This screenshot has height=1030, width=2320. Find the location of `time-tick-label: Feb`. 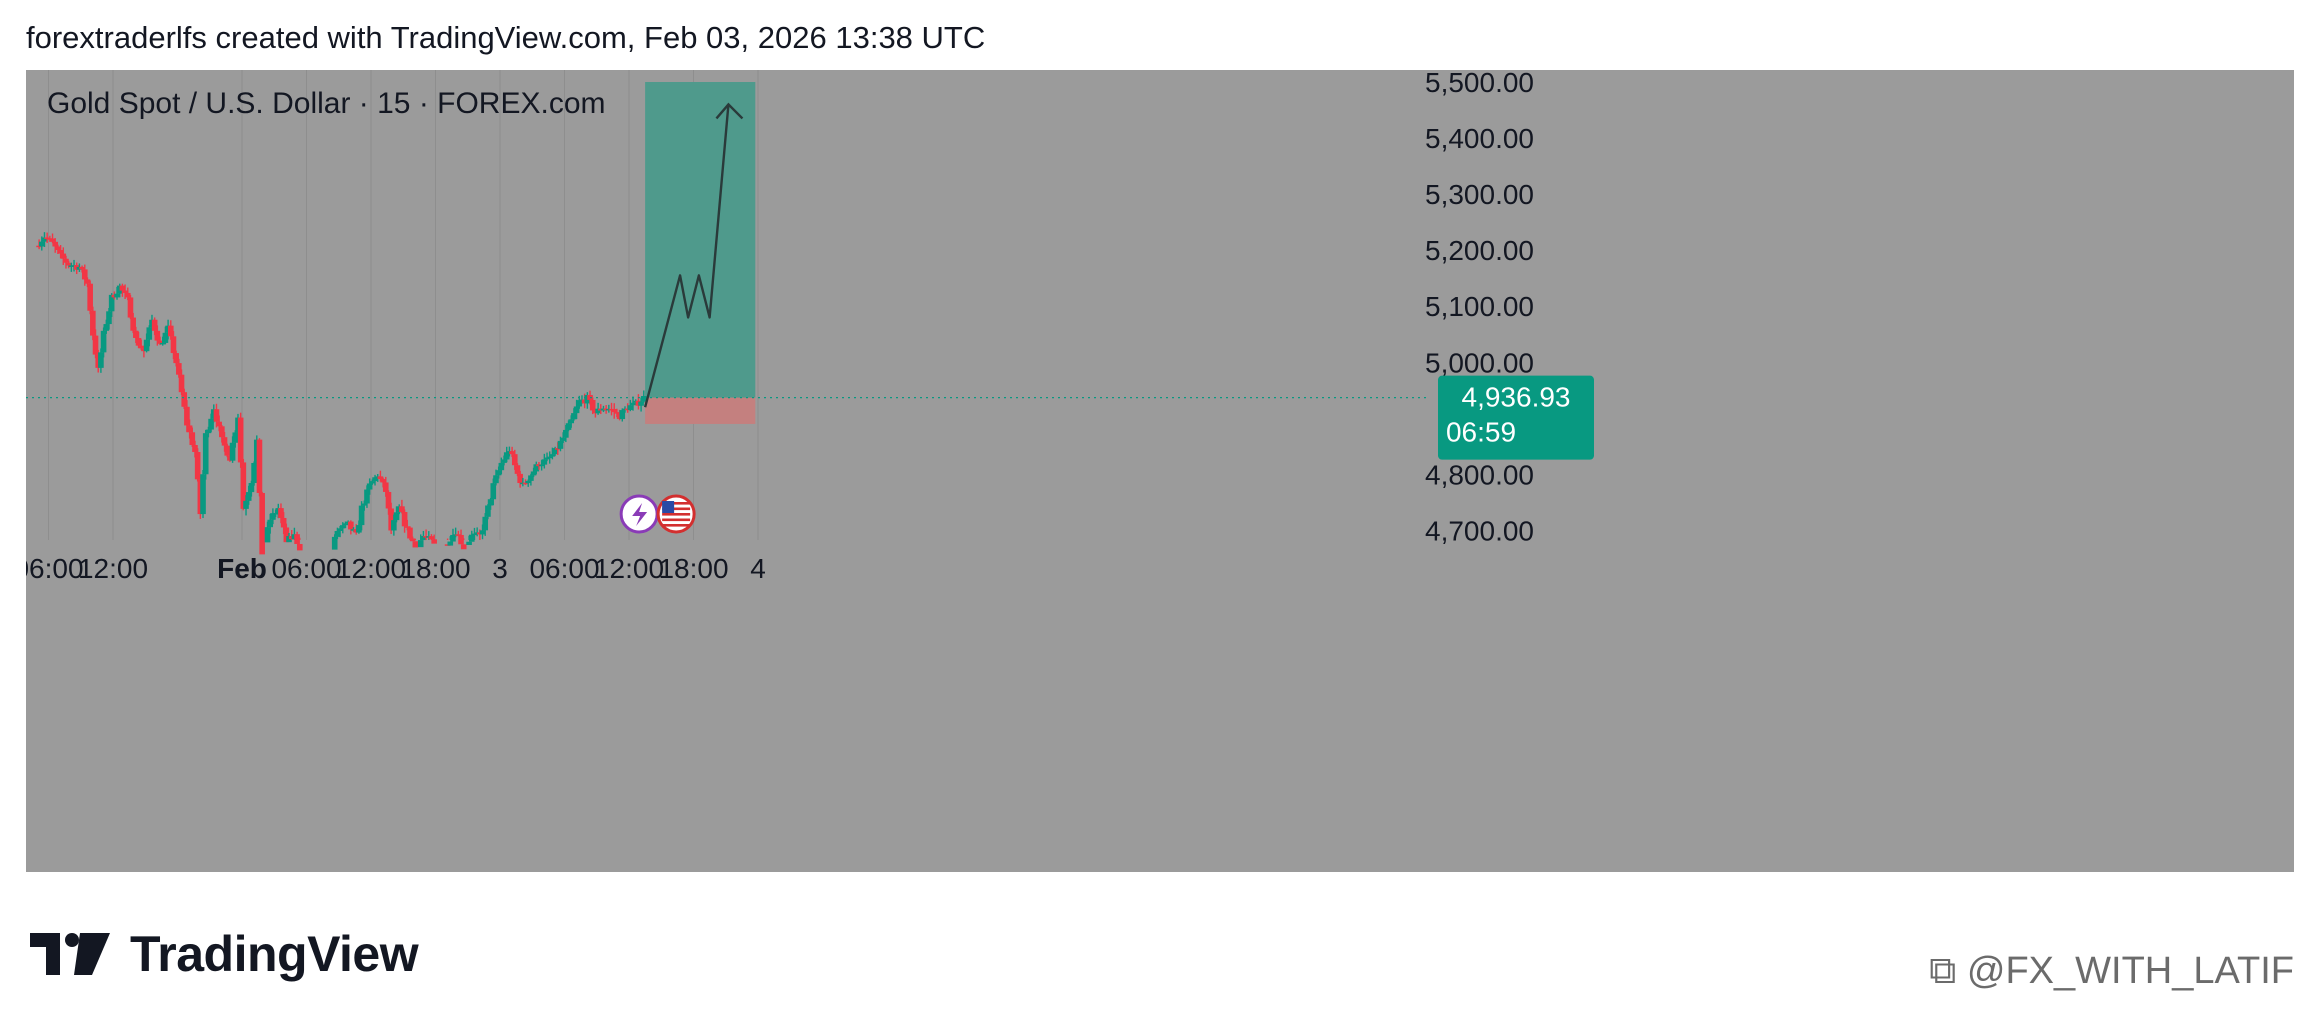

time-tick-label: Feb is located at coordinates (242, 568).